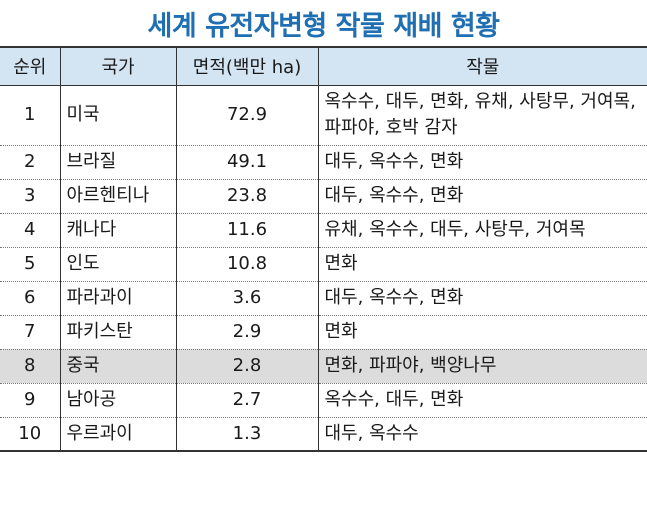  What do you see at coordinates (30, 400) in the screenshot?
I see `rank-cell: 9` at bounding box center [30, 400].